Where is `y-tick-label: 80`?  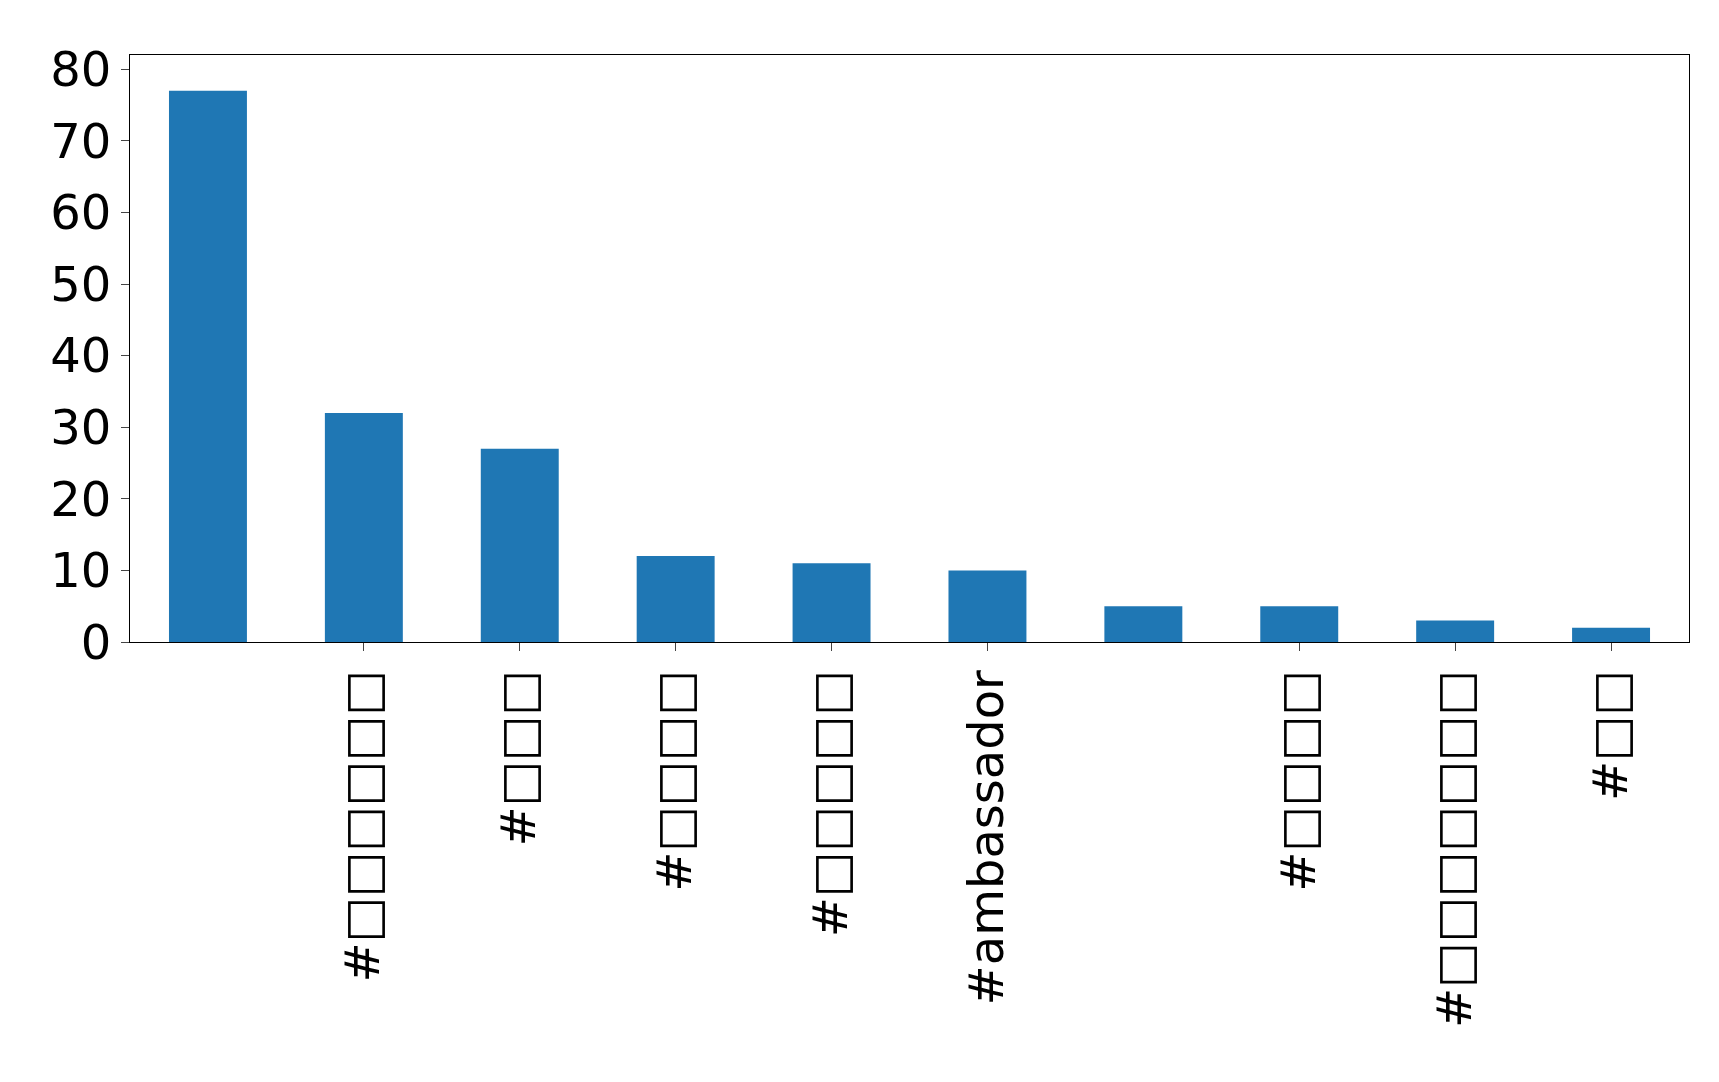 y-tick-label: 80 is located at coordinates (81, 69).